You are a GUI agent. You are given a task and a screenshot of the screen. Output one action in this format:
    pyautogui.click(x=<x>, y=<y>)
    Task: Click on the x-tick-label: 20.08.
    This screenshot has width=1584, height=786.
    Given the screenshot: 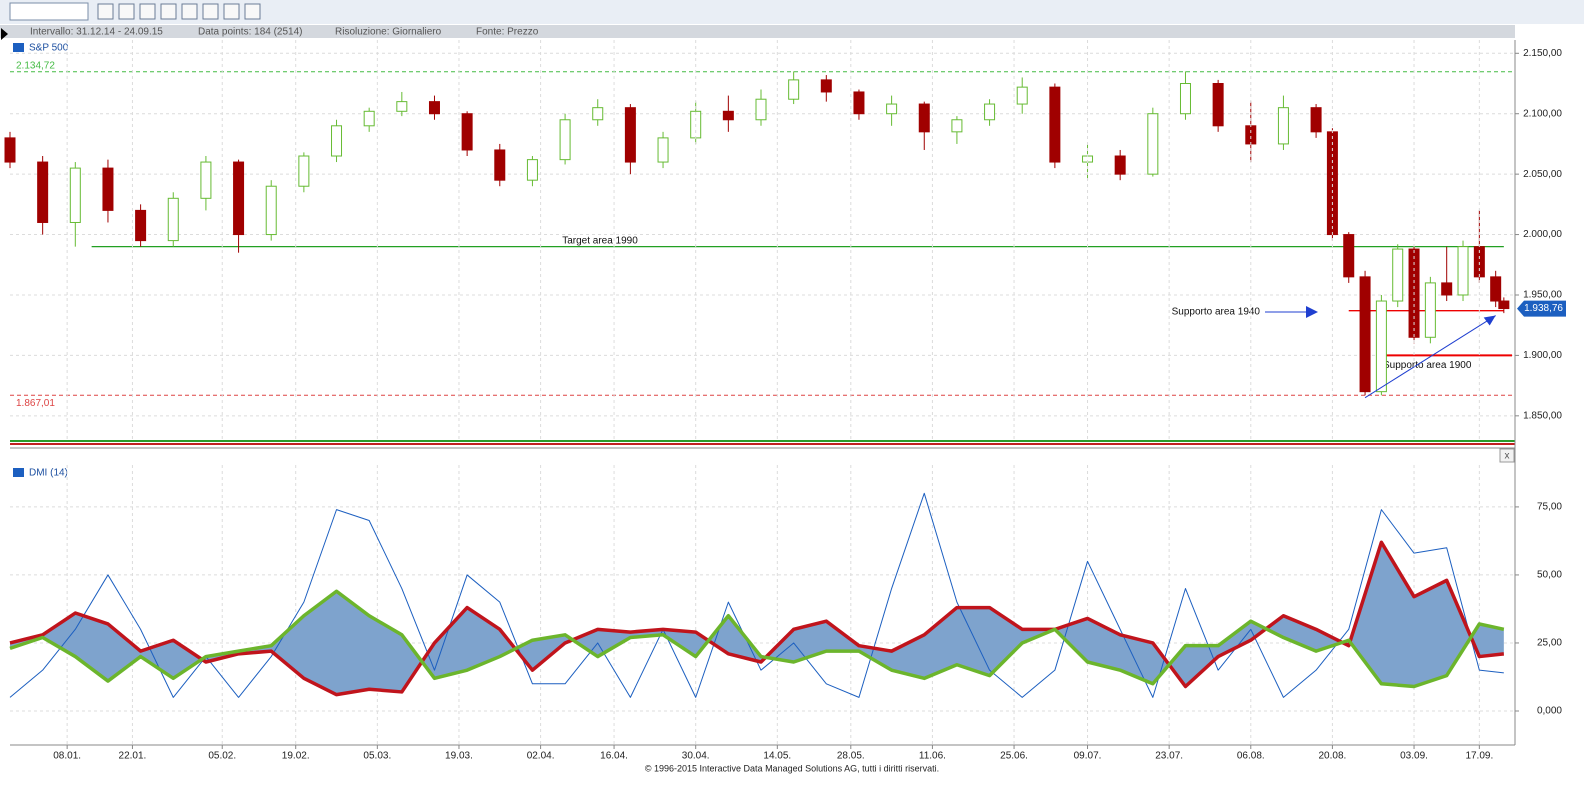 What is the action you would take?
    pyautogui.click(x=1333, y=756)
    